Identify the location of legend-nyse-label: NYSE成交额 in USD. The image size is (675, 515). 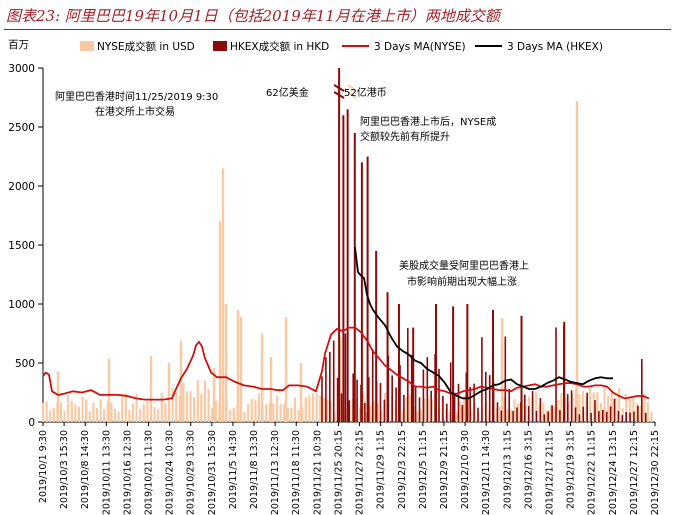
(146, 46).